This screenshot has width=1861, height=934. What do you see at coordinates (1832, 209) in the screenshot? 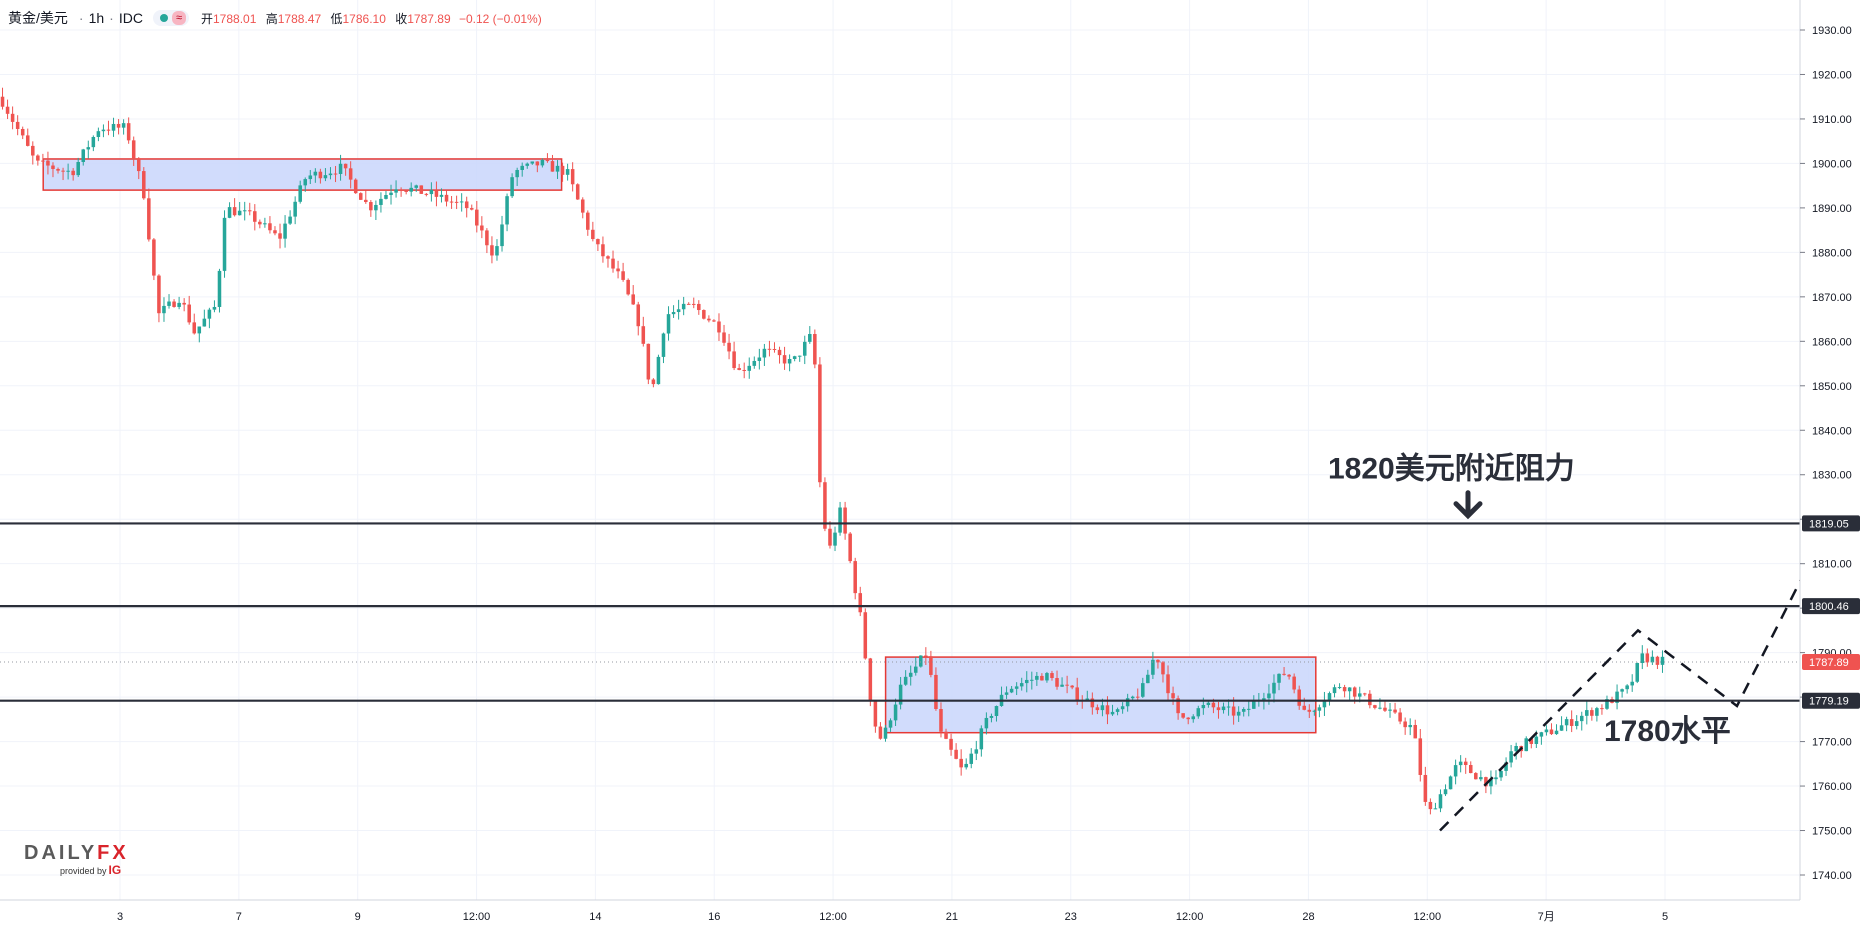
I see `price-tick-label: 1890.00` at bounding box center [1832, 209].